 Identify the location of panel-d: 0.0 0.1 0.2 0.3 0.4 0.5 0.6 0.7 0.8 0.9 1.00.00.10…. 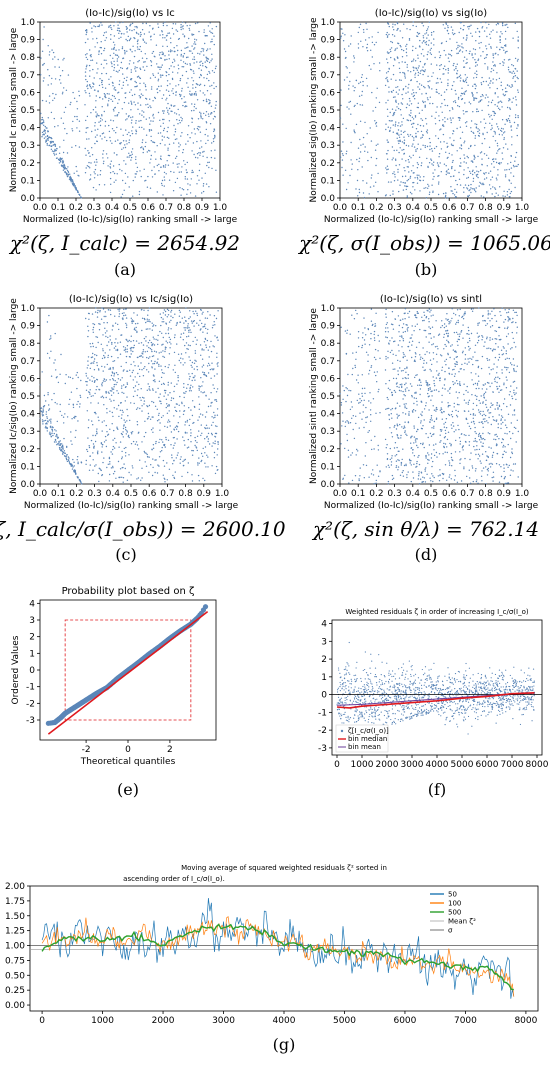
(424, 429).